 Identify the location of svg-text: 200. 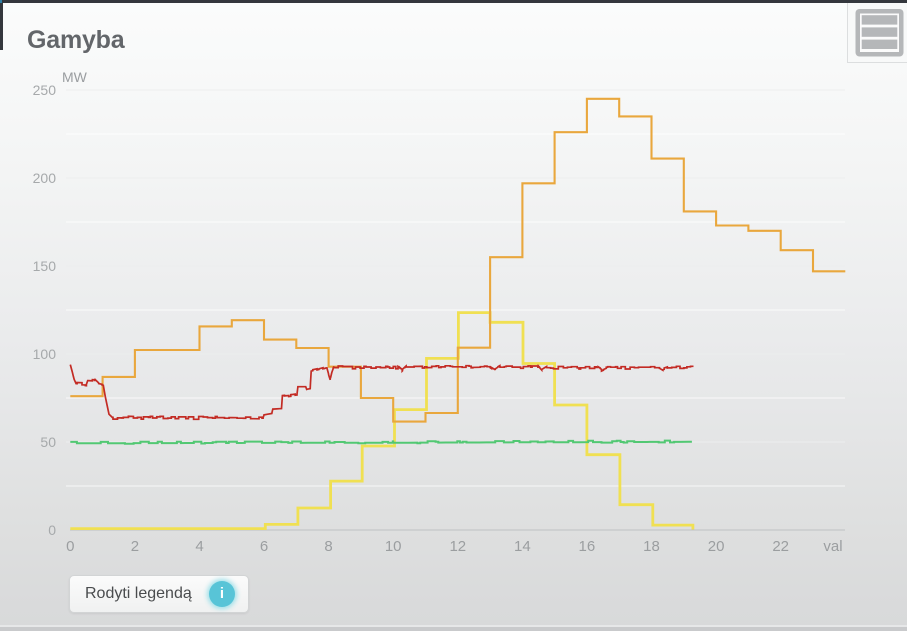
(45, 178).